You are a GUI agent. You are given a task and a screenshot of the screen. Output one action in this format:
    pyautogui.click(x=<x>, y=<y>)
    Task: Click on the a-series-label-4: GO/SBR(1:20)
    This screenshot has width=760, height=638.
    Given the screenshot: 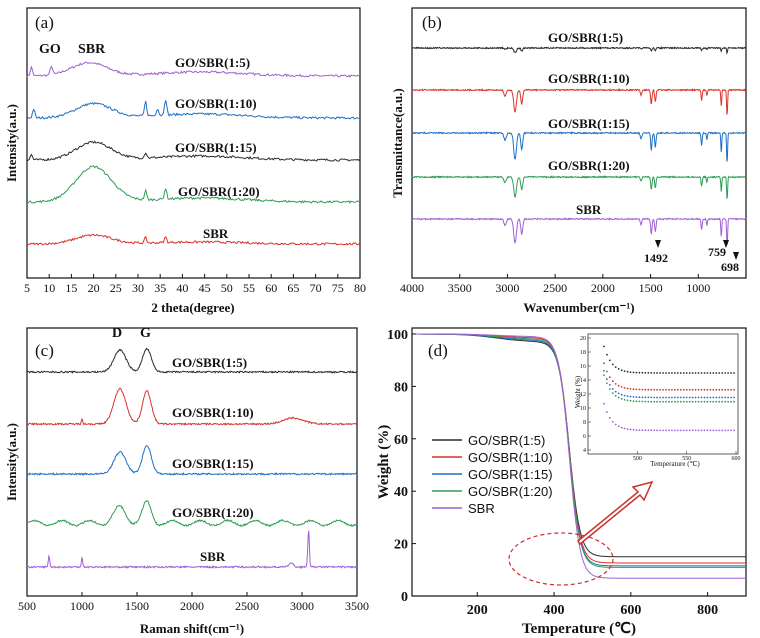 What is the action you would take?
    pyautogui.click(x=219, y=191)
    